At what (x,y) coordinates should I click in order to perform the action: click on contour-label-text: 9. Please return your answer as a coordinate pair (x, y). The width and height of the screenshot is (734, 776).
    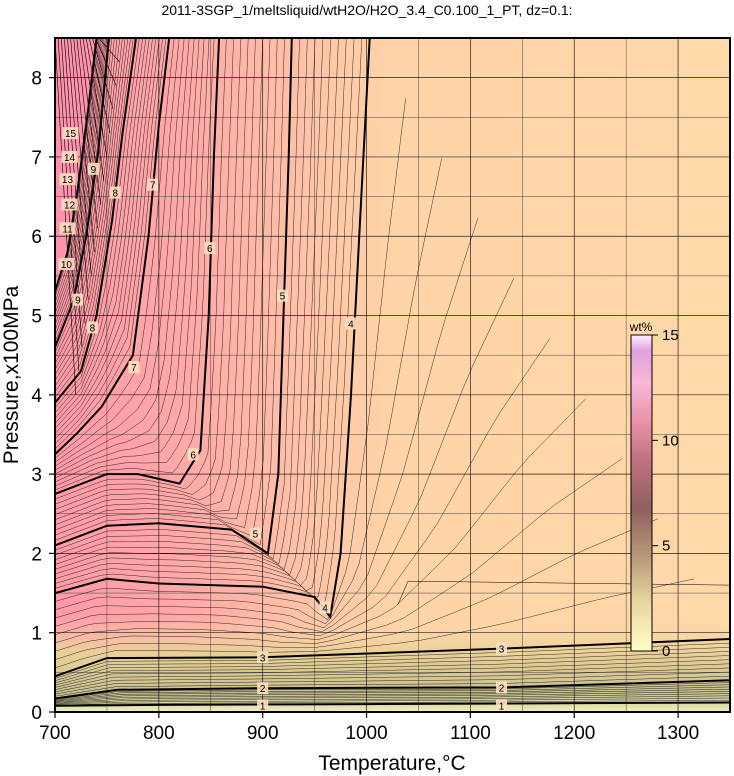
    Looking at the image, I should click on (94, 170).